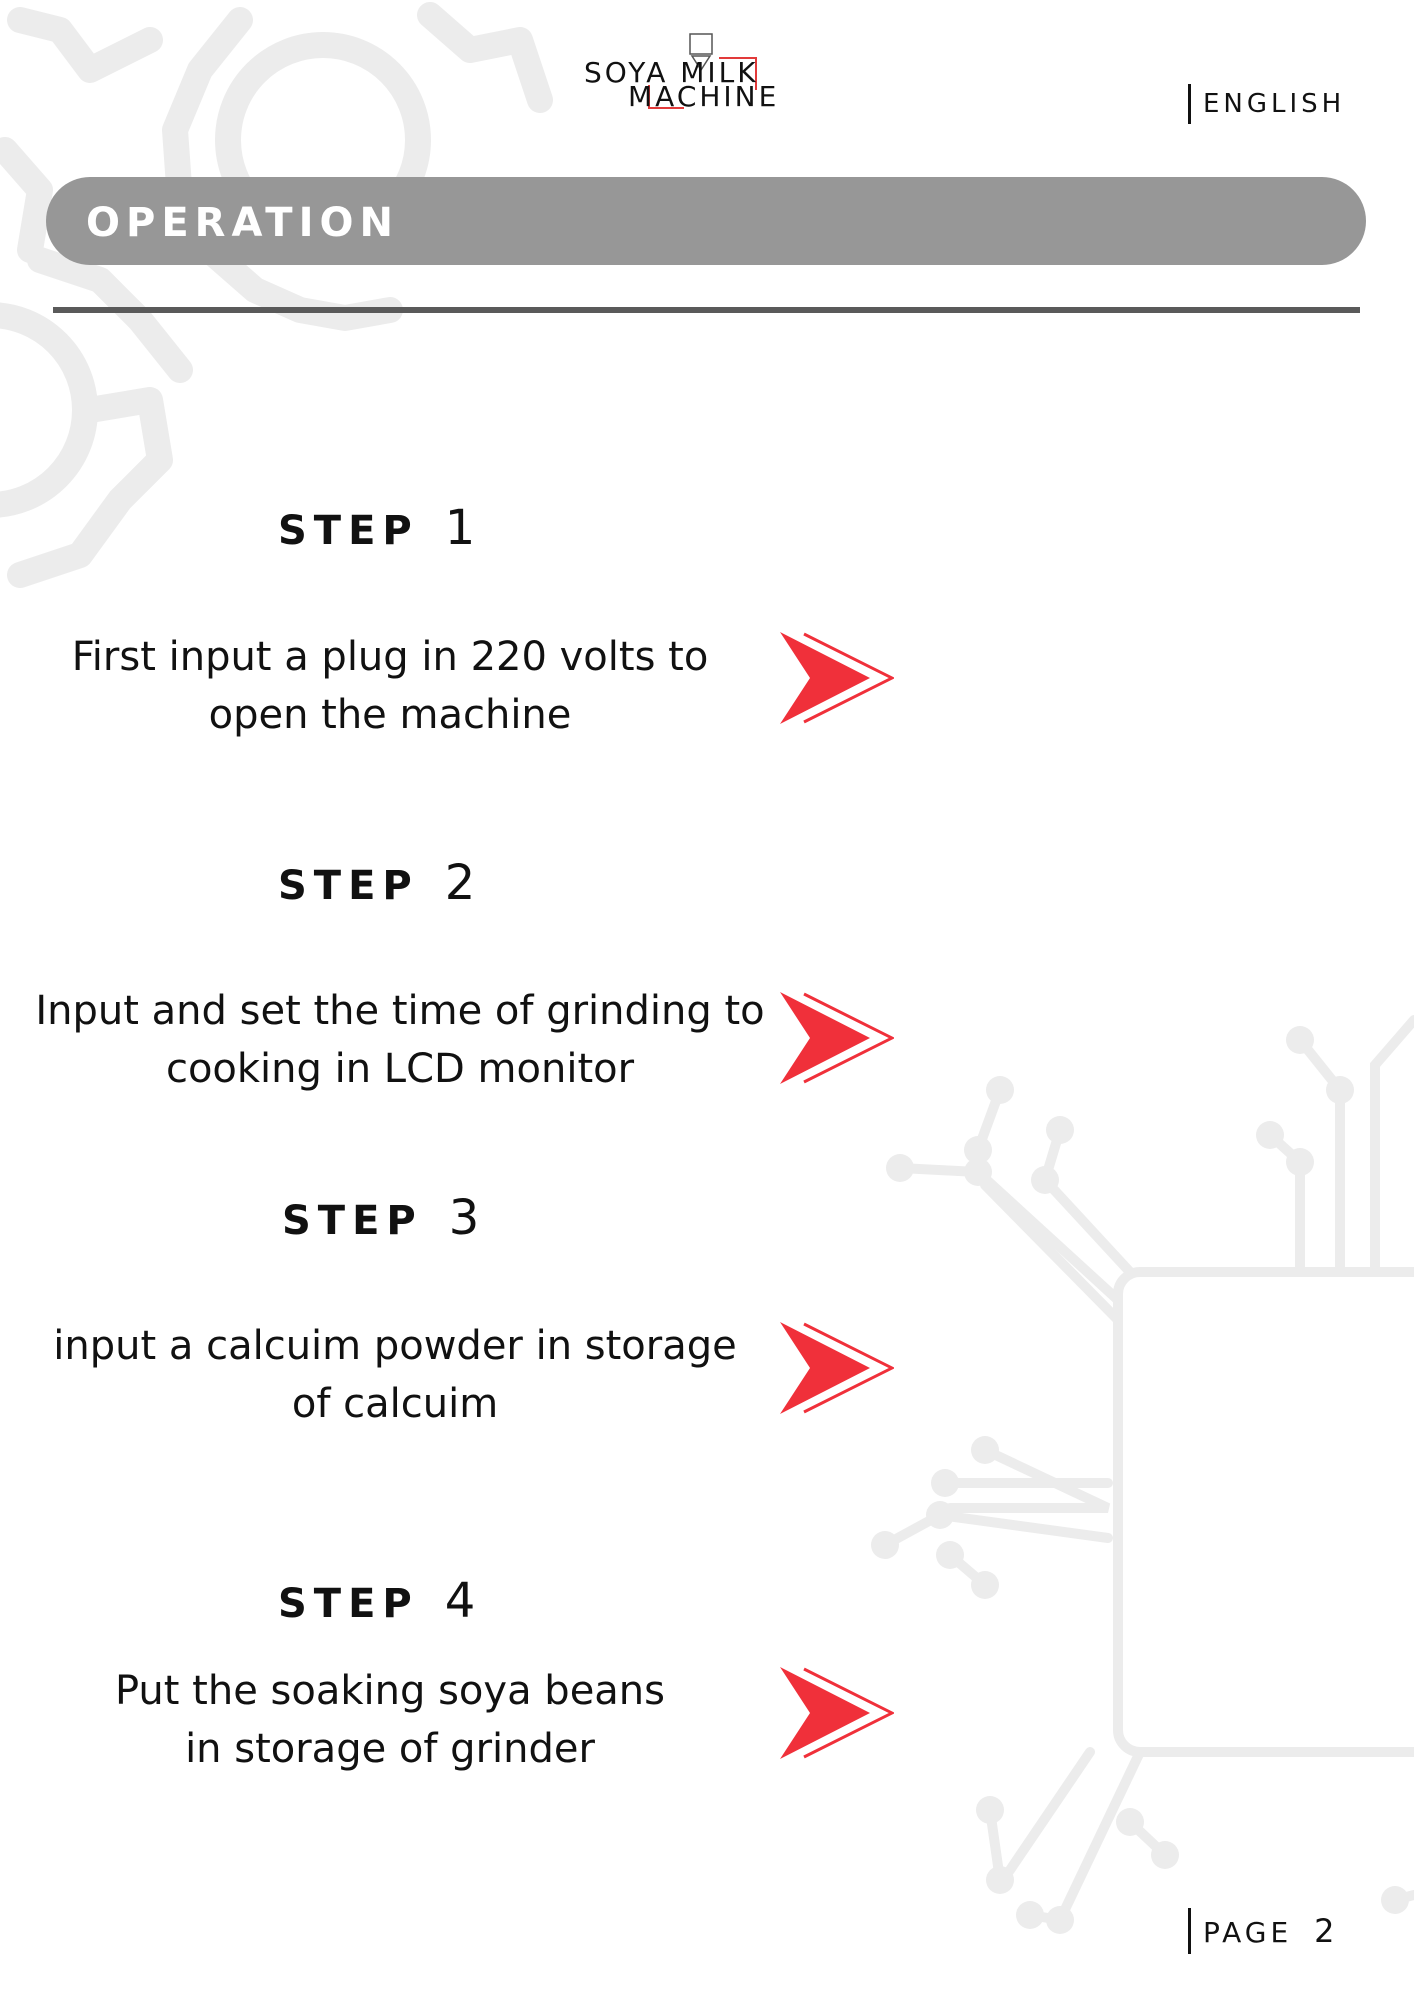  What do you see at coordinates (390, 1691) in the screenshot?
I see `step-4-text-line-1: Put the soaking soya beans` at bounding box center [390, 1691].